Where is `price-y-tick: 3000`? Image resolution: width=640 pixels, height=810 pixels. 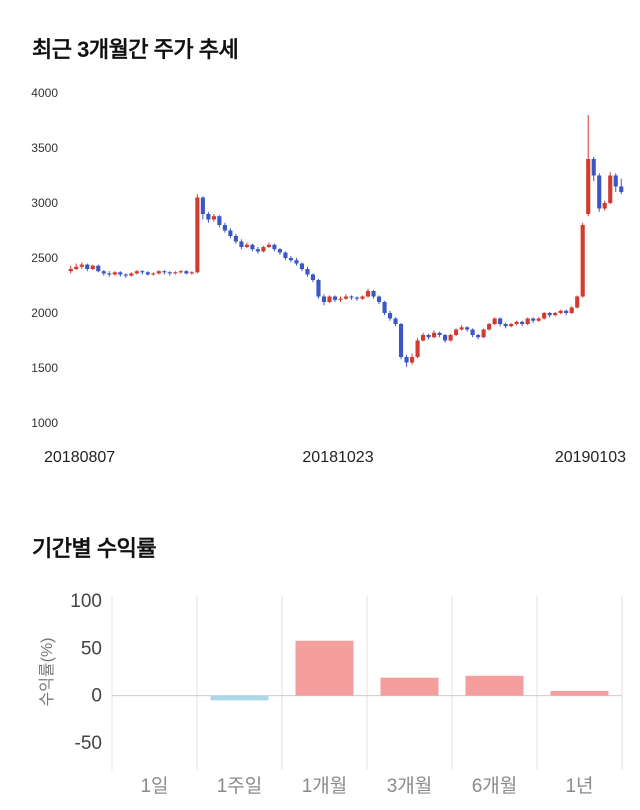 price-y-tick: 3000 is located at coordinates (44, 203).